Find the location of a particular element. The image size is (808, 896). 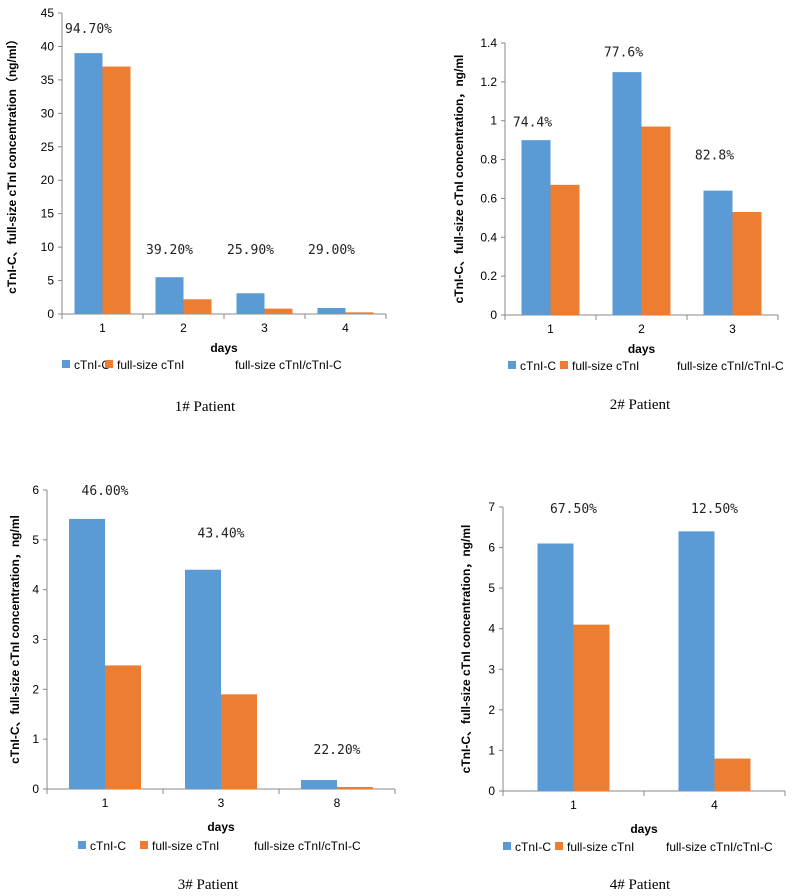

y-tick-label: 10 is located at coordinates (48, 247).